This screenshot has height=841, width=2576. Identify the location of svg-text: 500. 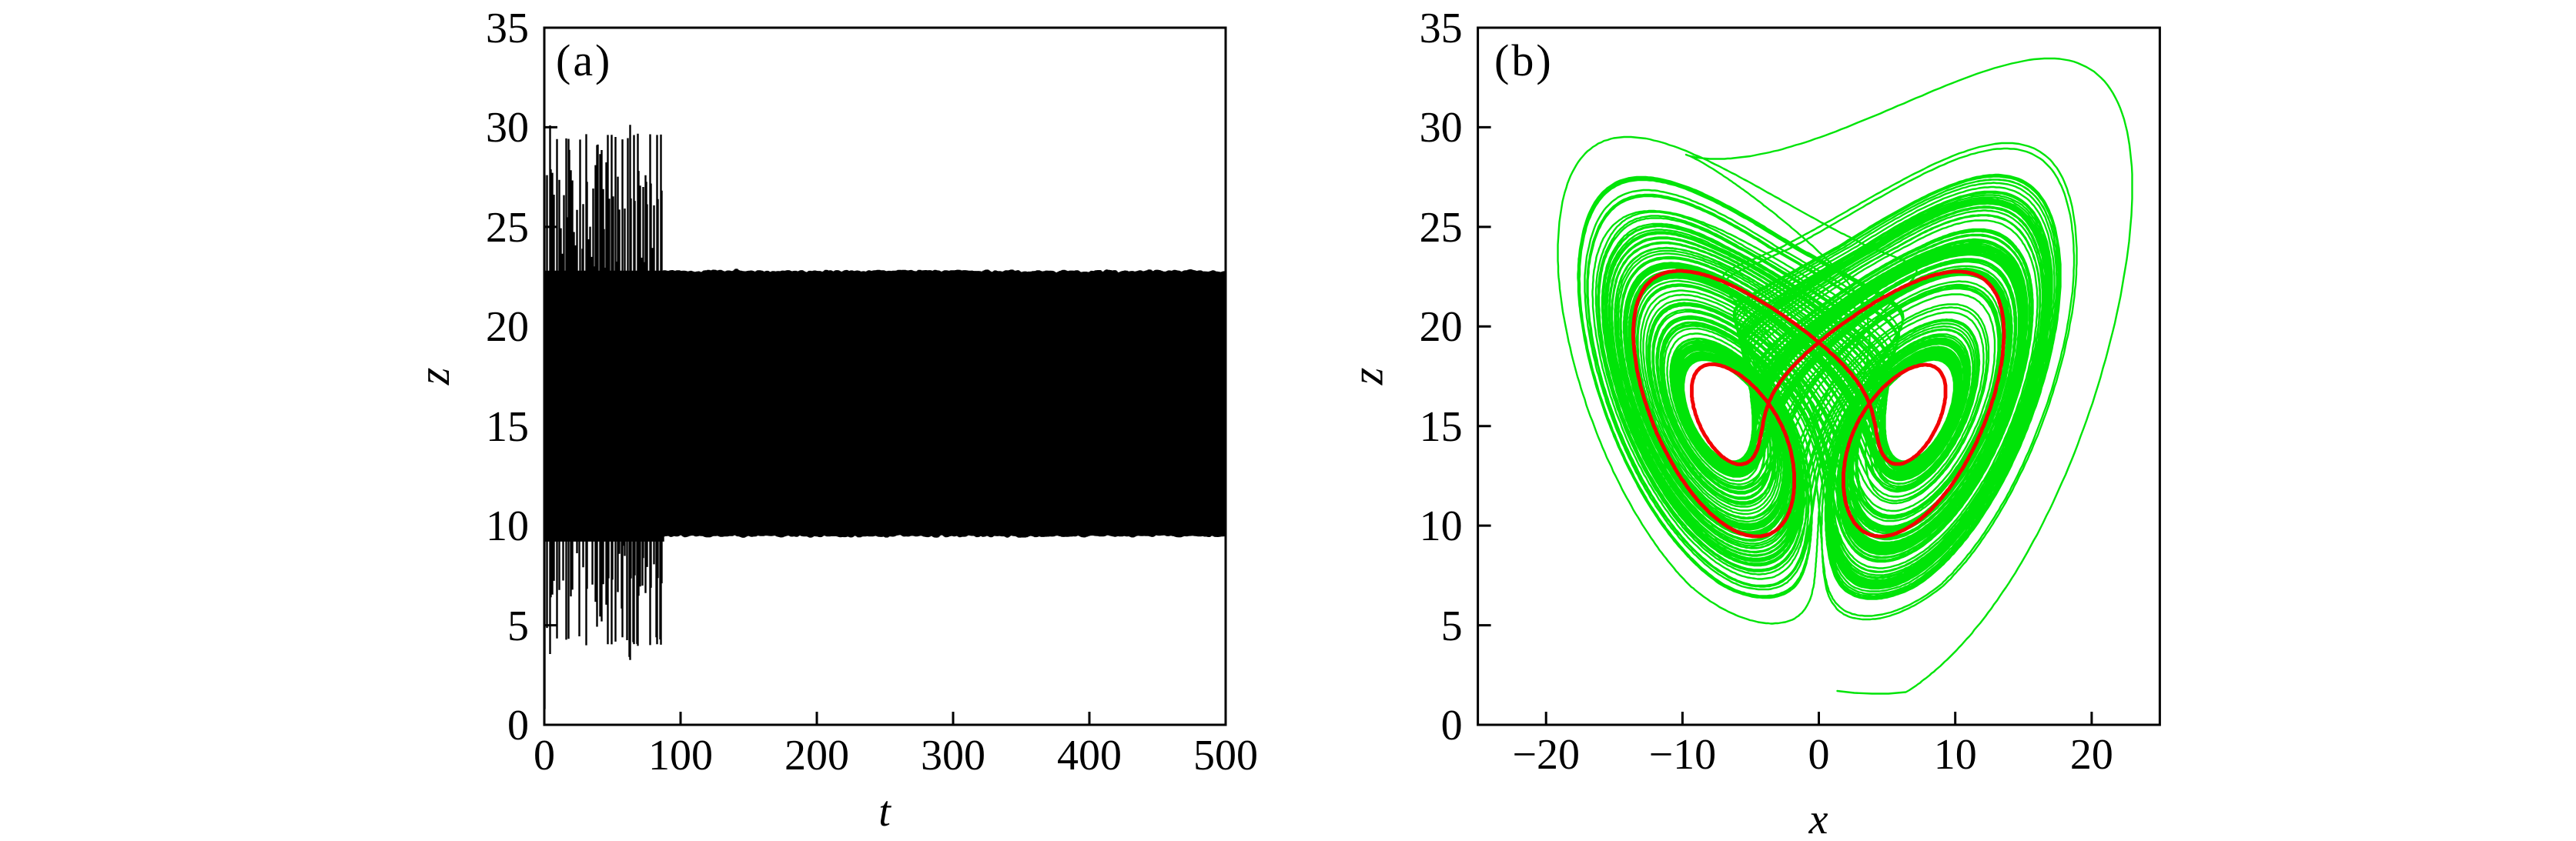
(1225, 755).